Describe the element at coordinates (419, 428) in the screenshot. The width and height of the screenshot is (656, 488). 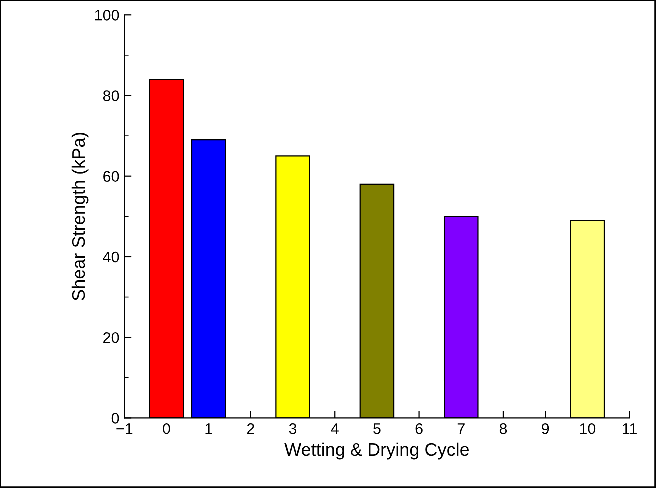
I see `x-tick-label: 6` at that location.